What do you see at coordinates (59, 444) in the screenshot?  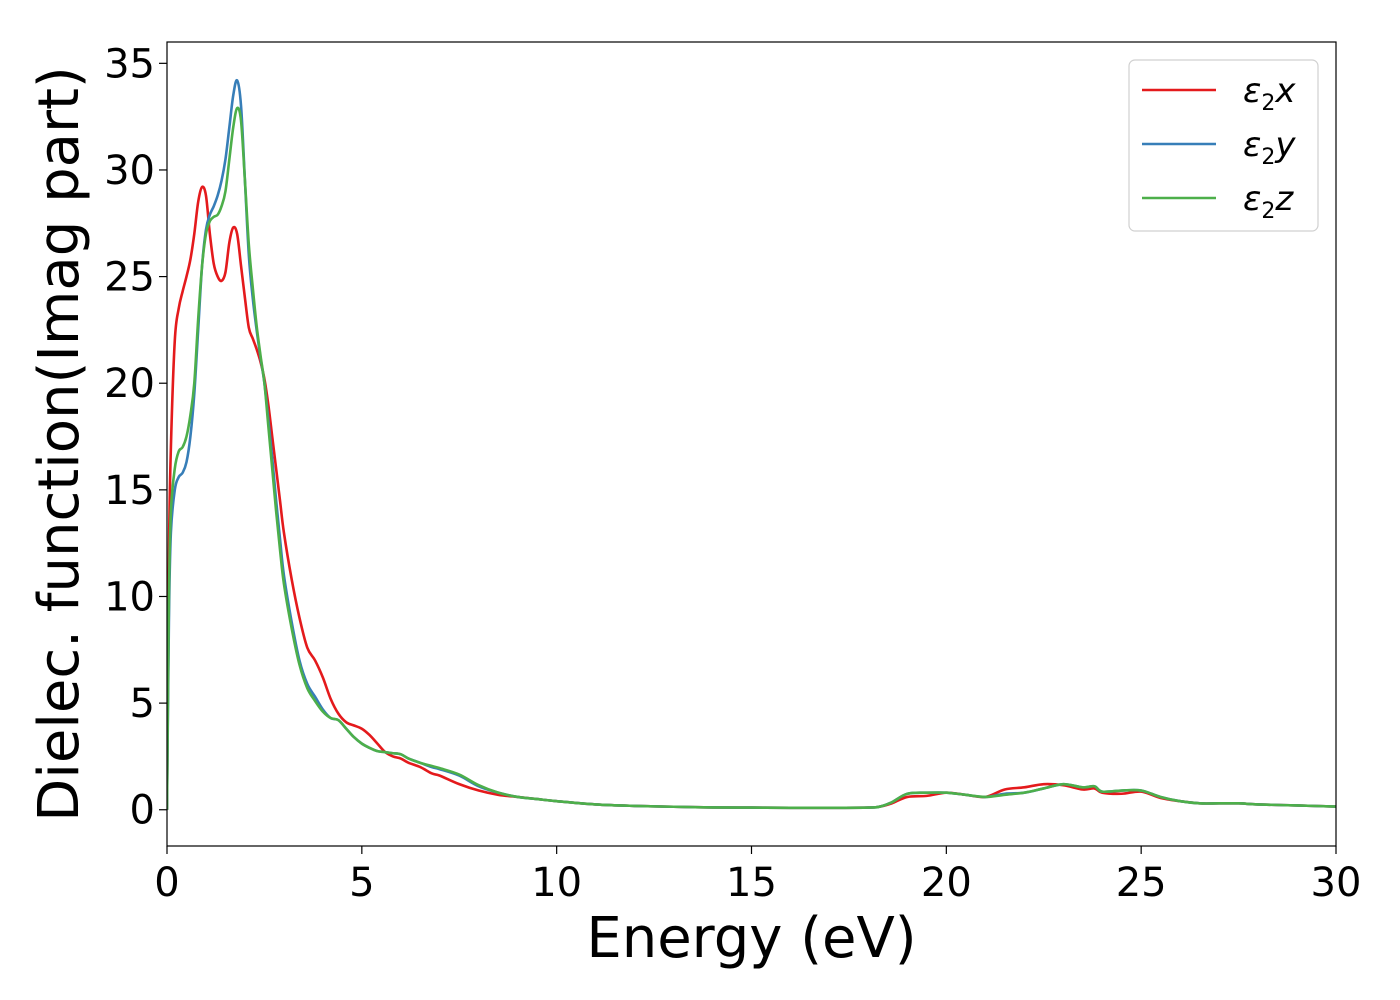 I see `y-axis-title: Dielec. function(Imag part)` at bounding box center [59, 444].